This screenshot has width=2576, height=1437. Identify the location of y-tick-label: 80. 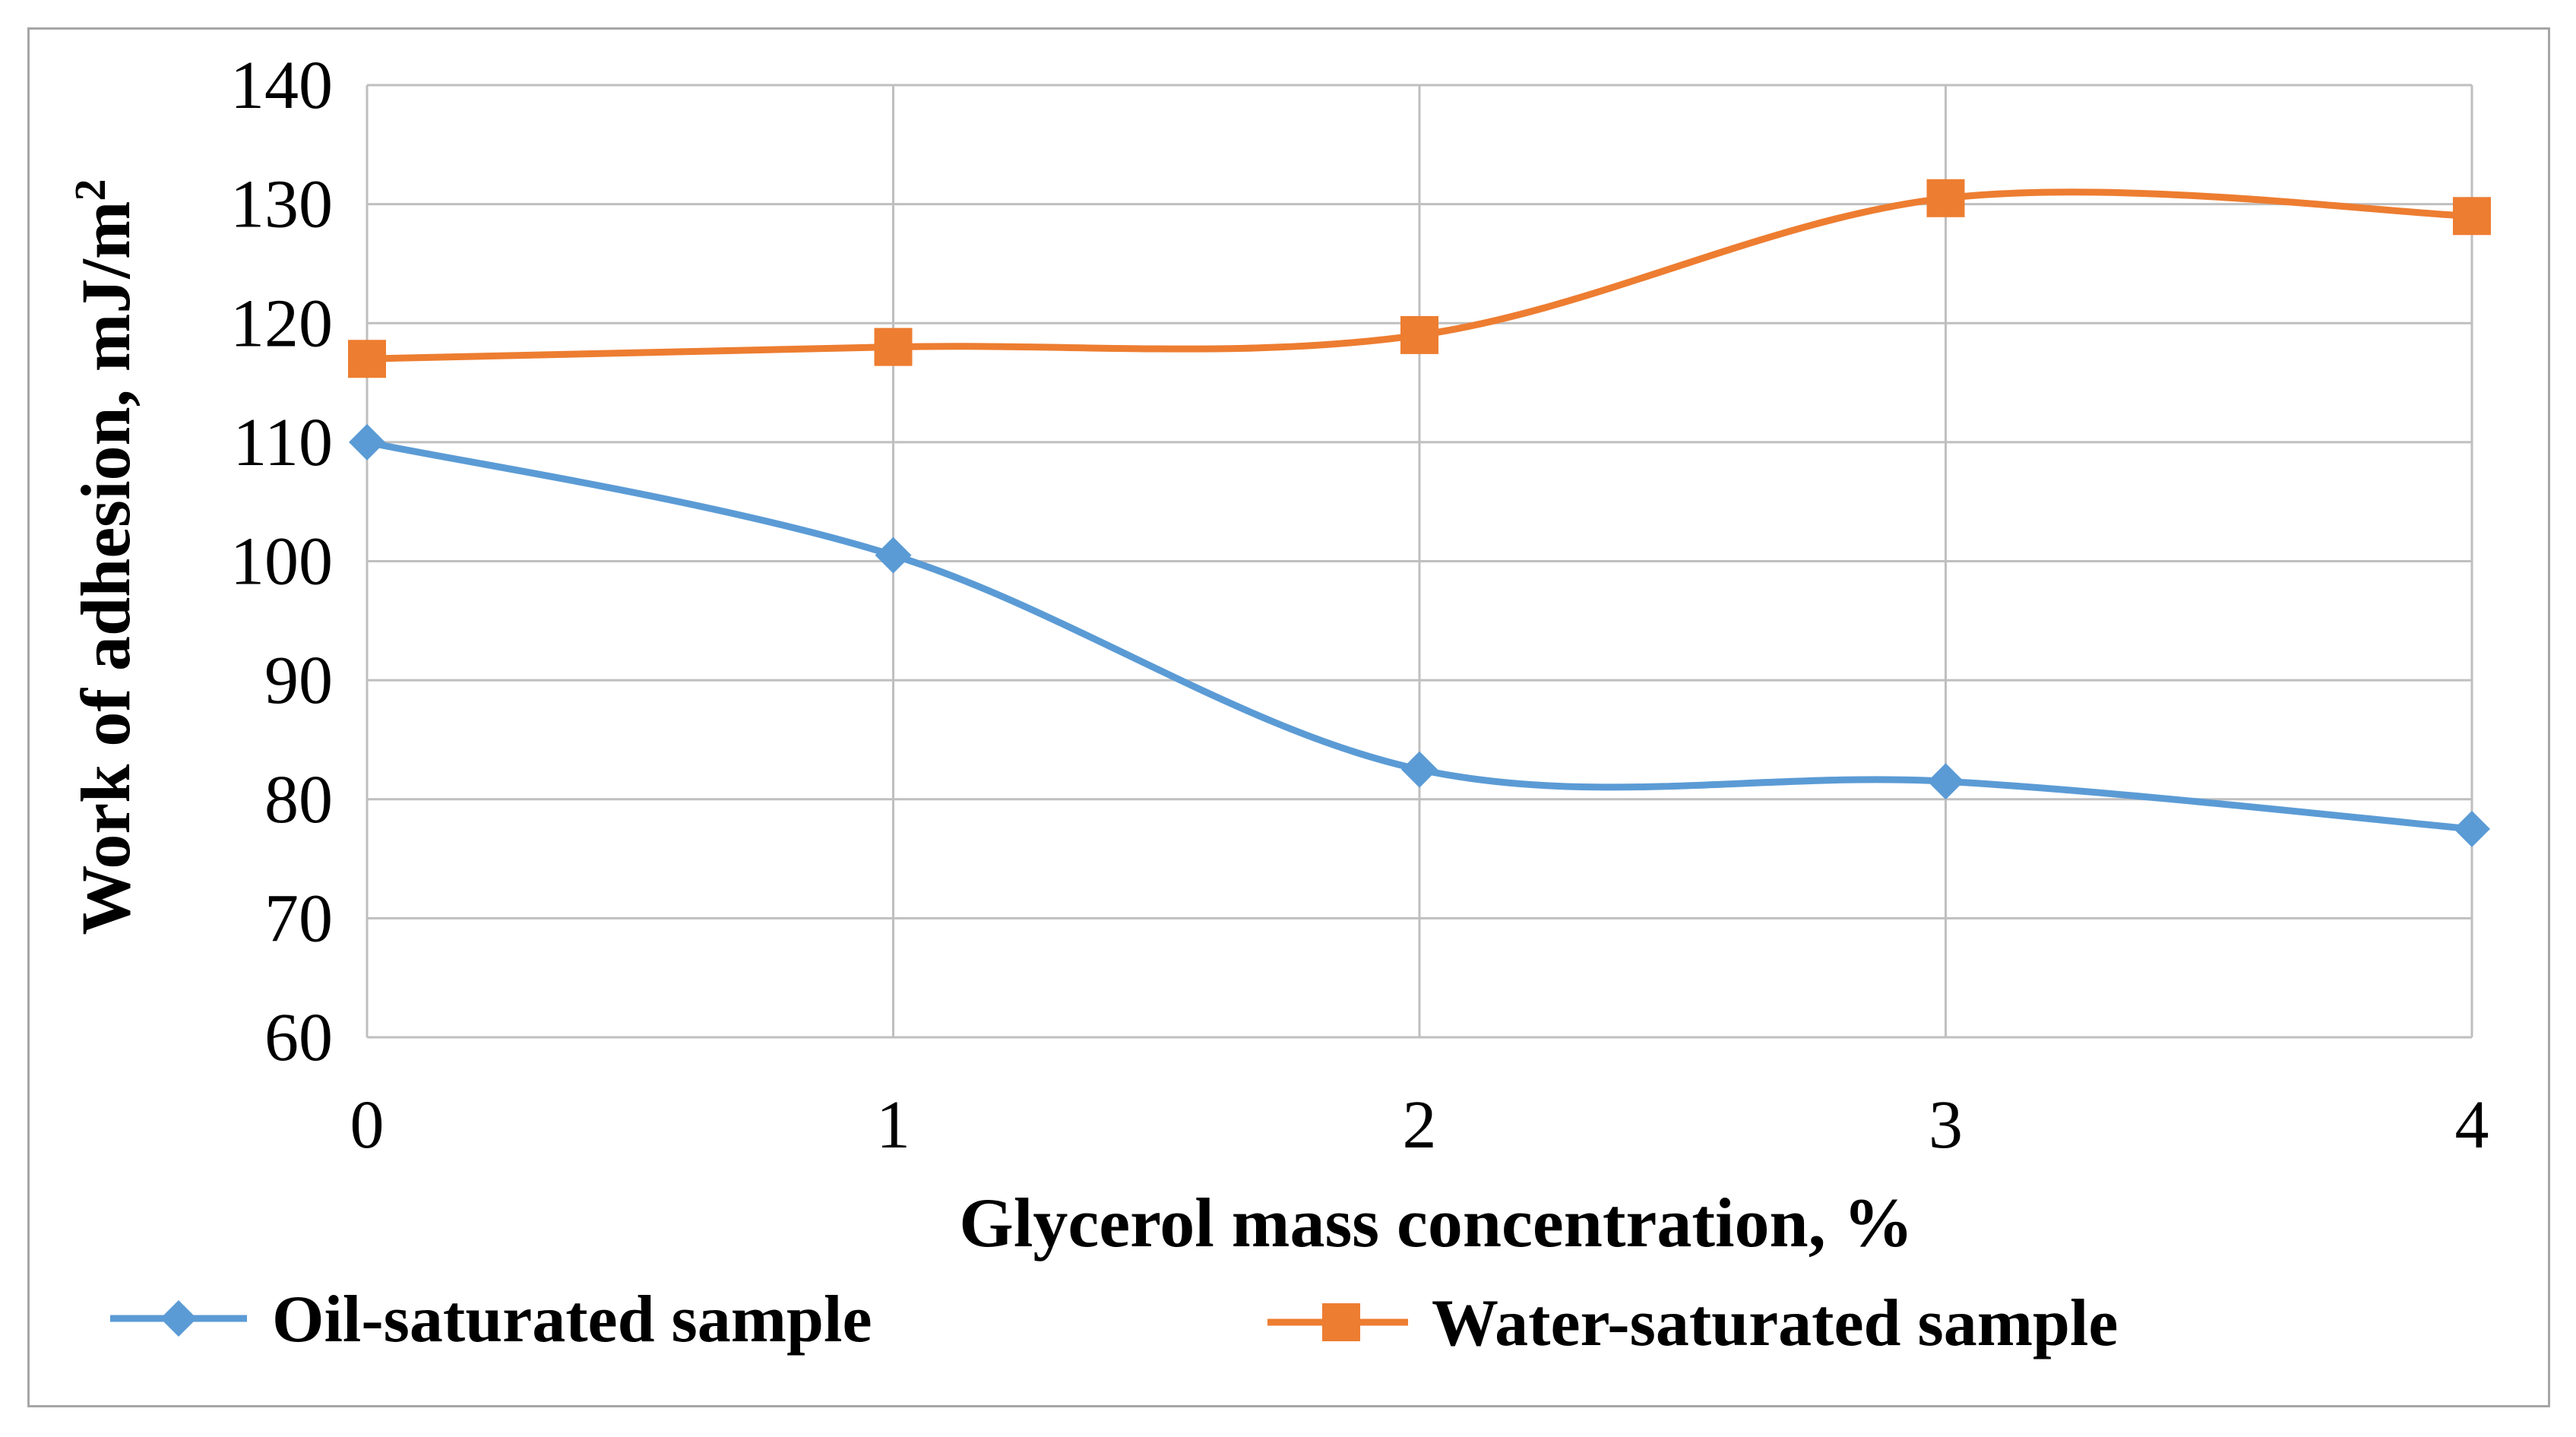
(298, 800).